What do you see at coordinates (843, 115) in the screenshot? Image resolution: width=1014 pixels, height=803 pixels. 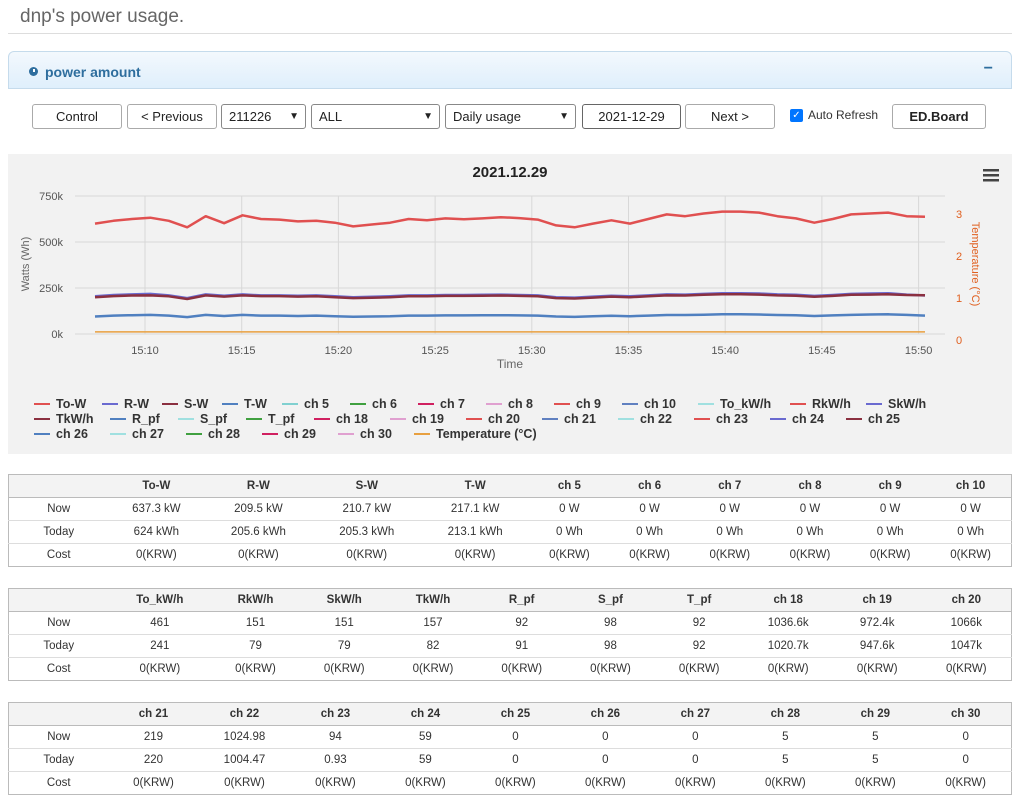 I see `auto-refresh-label: Auto Refresh` at bounding box center [843, 115].